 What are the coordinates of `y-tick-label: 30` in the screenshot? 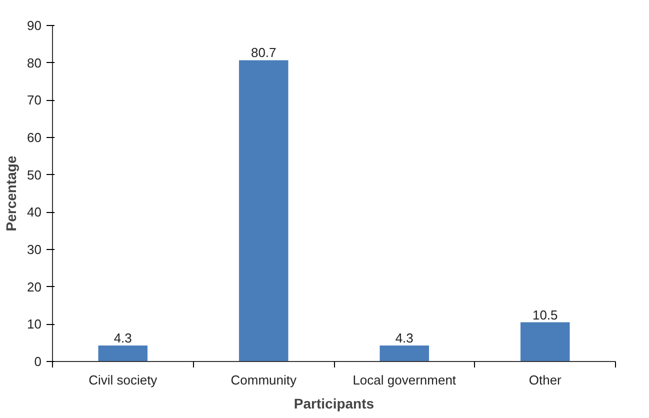 It's located at (34, 249).